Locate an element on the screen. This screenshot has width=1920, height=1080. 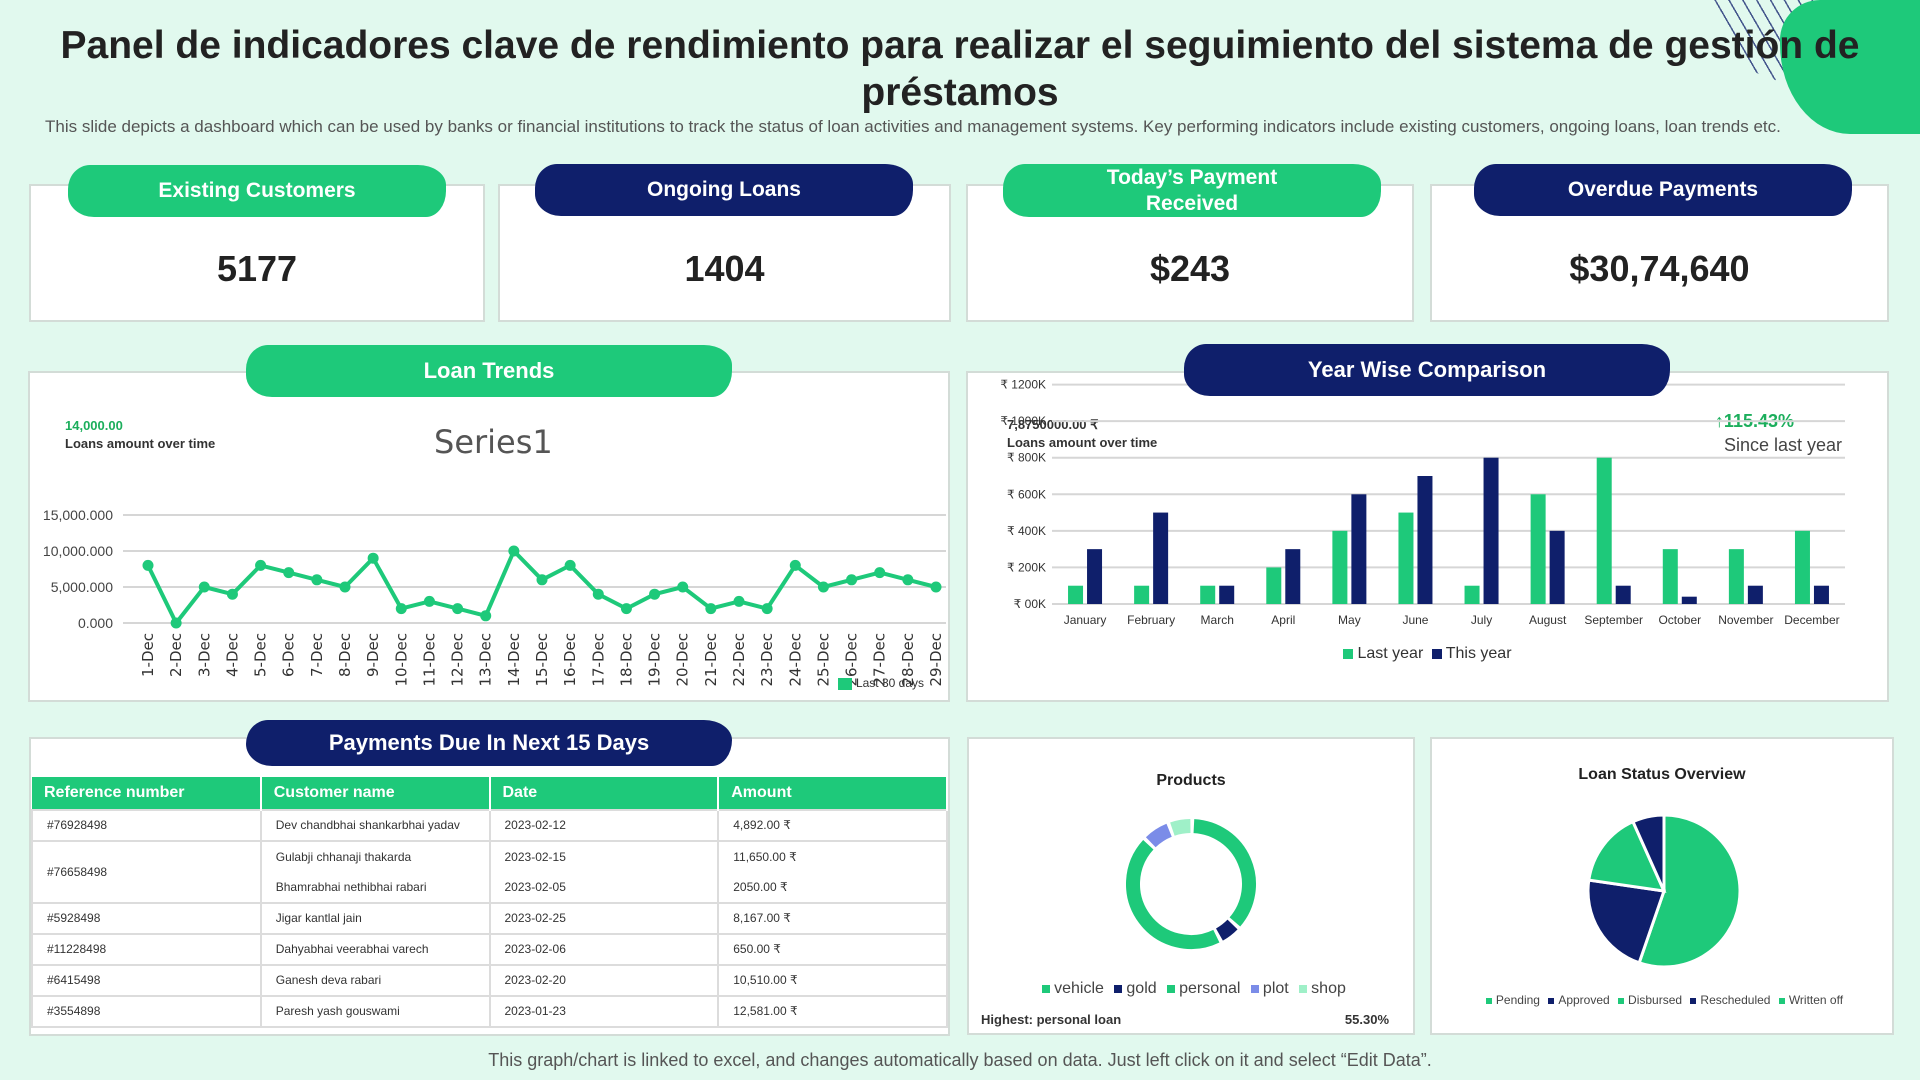
kpi-label-todays-payment: Today’s Payment Received is located at coordinates (1192, 190).